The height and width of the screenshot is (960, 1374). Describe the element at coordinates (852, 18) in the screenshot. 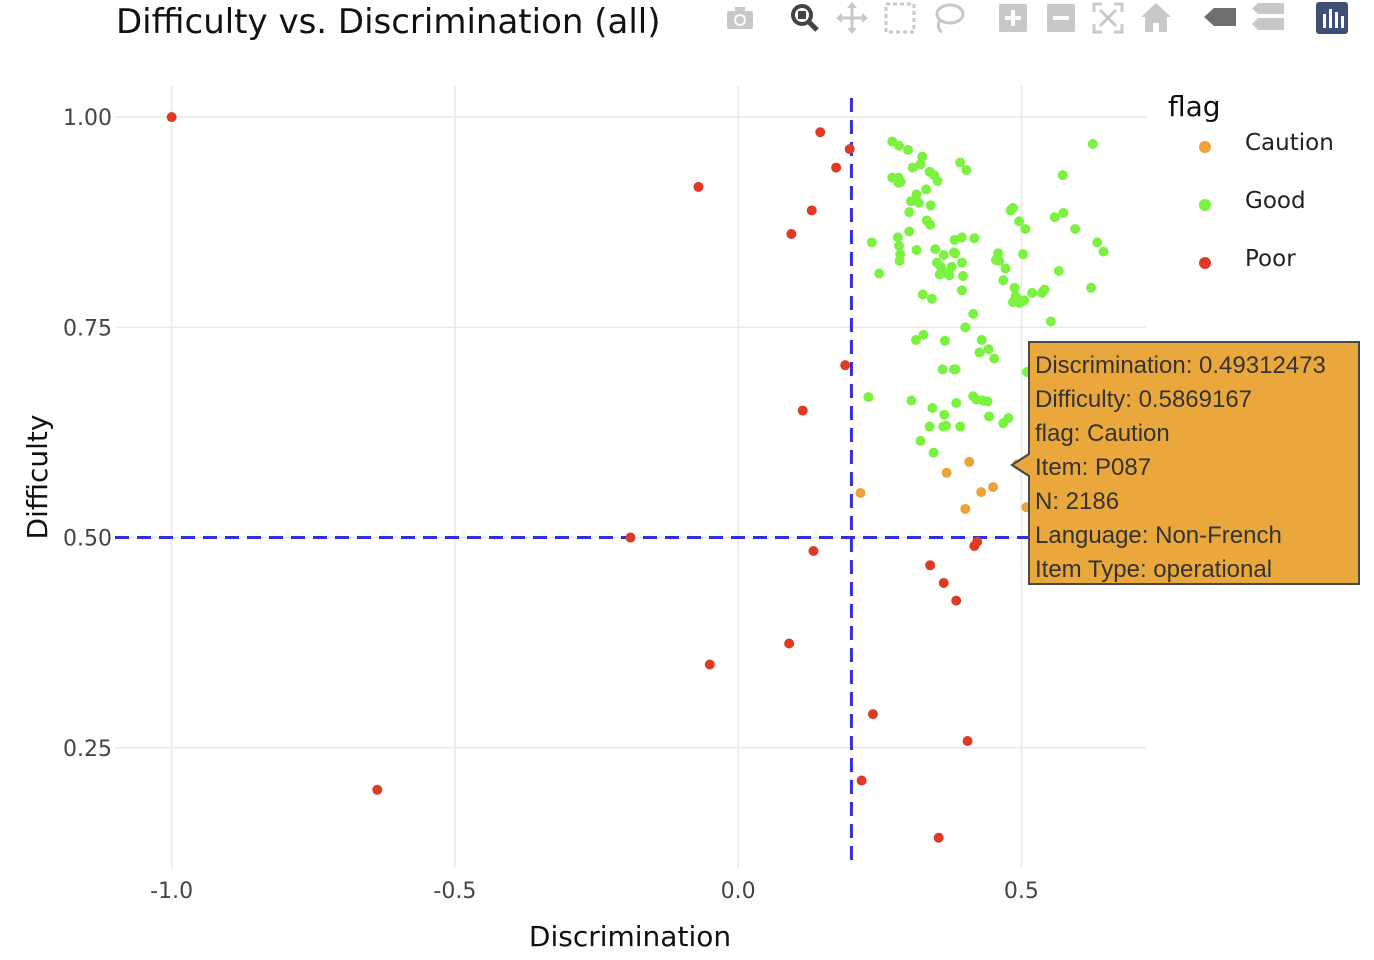

I see `pan-icon` at that location.